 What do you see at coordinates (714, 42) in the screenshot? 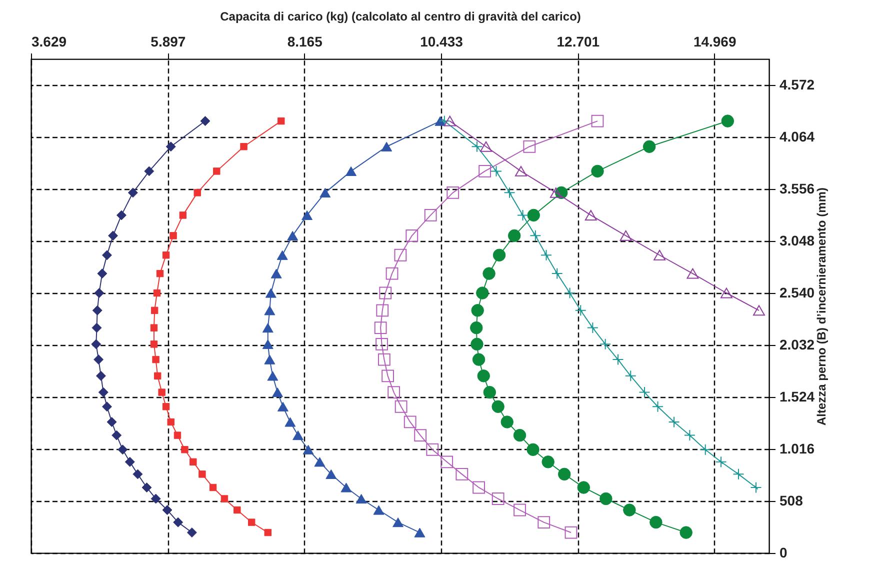
I see `x-tick-label: 14.969` at bounding box center [714, 42].